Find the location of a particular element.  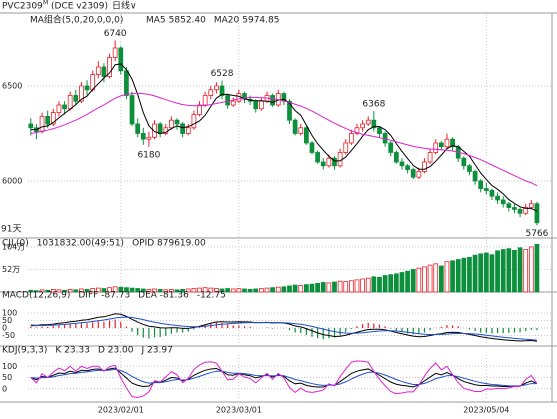

indicator-readout: J 23.97 is located at coordinates (157, 351).